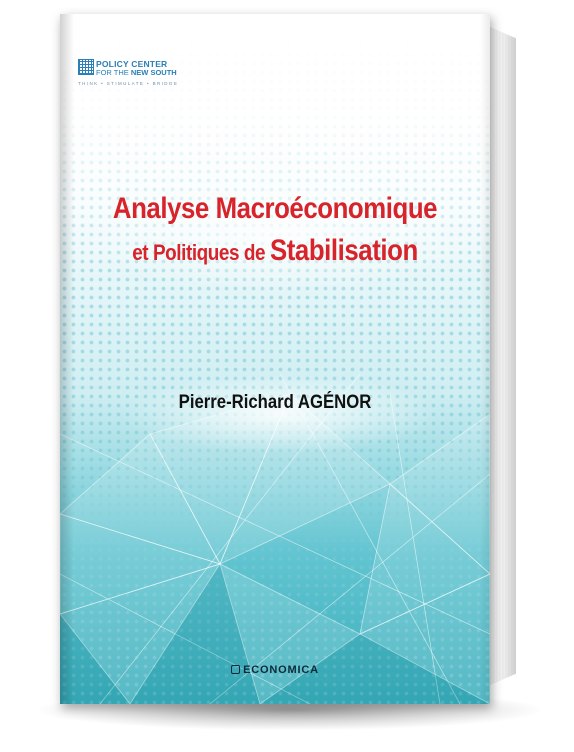 This screenshot has width=574, height=752. Describe the element at coordinates (485, 359) in the screenshot. I see `edge-shadow` at that location.